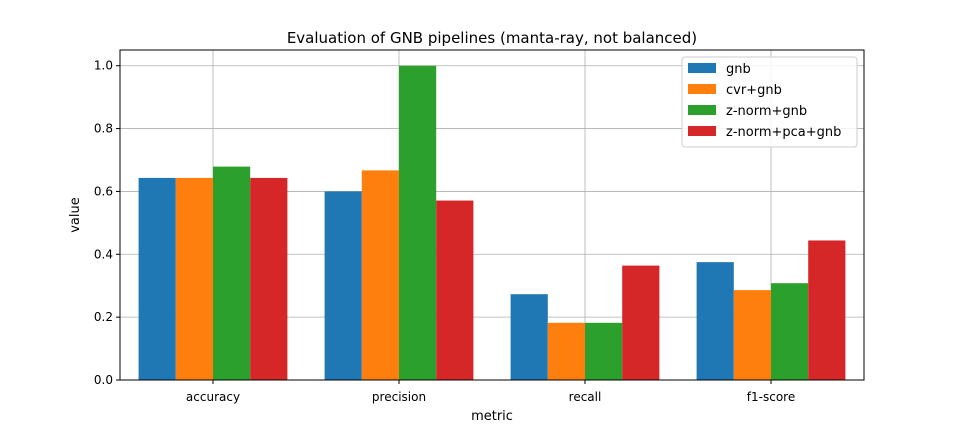  What do you see at coordinates (604, 351) in the screenshot?
I see `bar-z-norm-gnb-recall` at bounding box center [604, 351].